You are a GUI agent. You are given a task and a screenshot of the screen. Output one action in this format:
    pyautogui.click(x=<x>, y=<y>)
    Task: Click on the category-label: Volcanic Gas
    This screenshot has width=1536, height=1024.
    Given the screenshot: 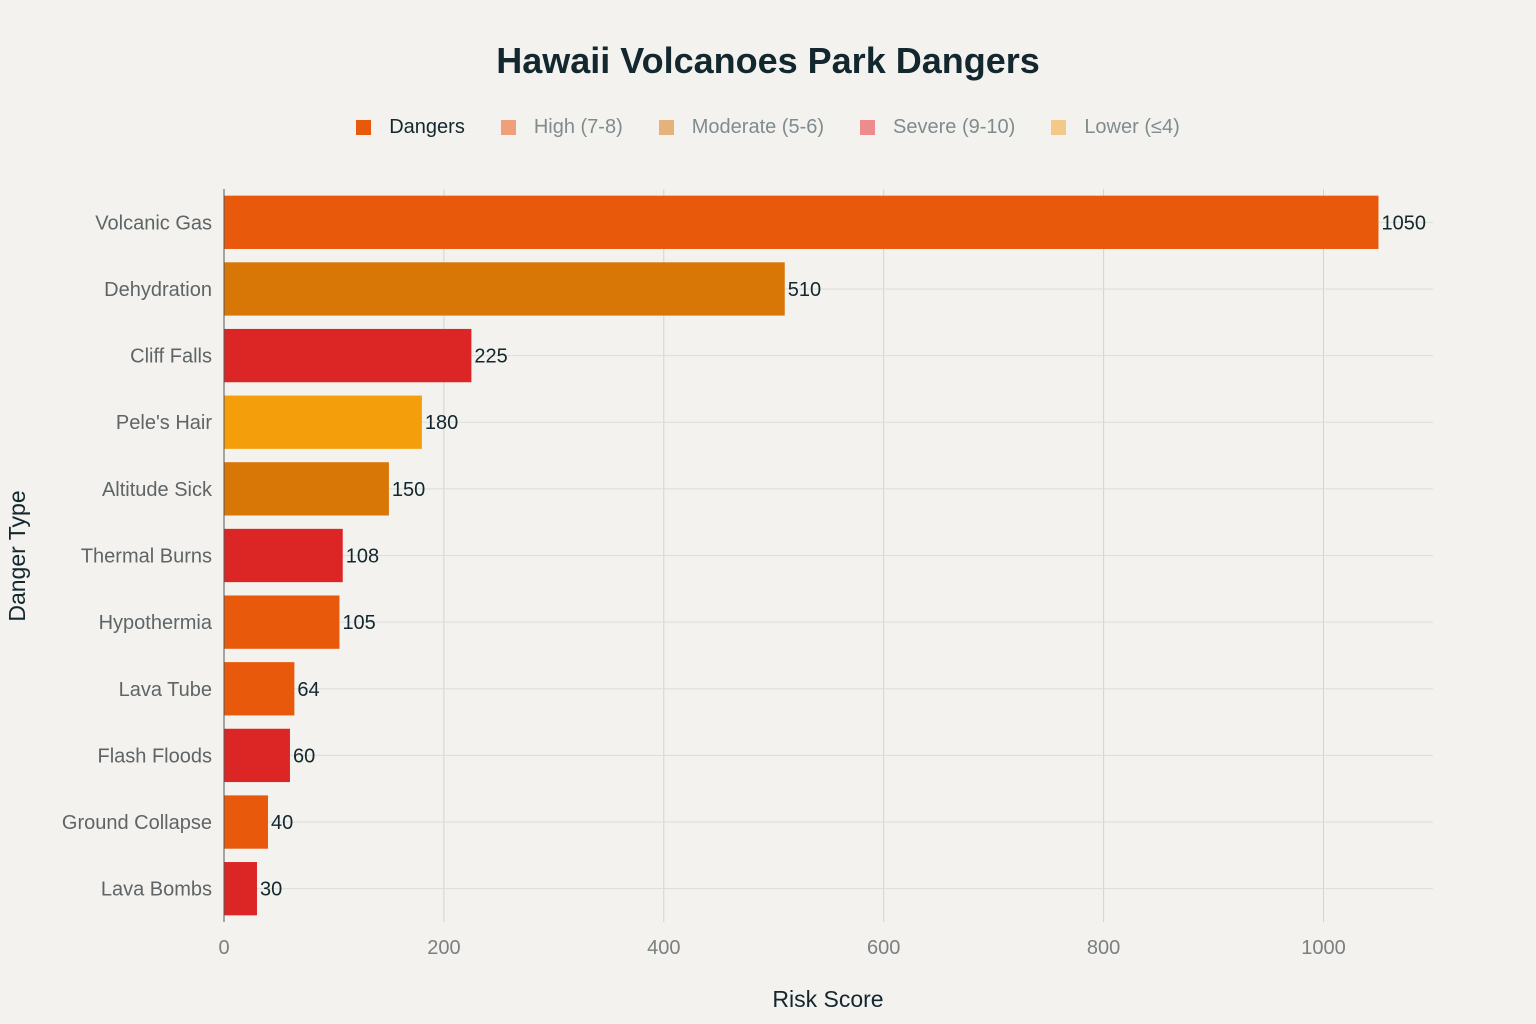 What is the action you would take?
    pyautogui.click(x=153, y=223)
    